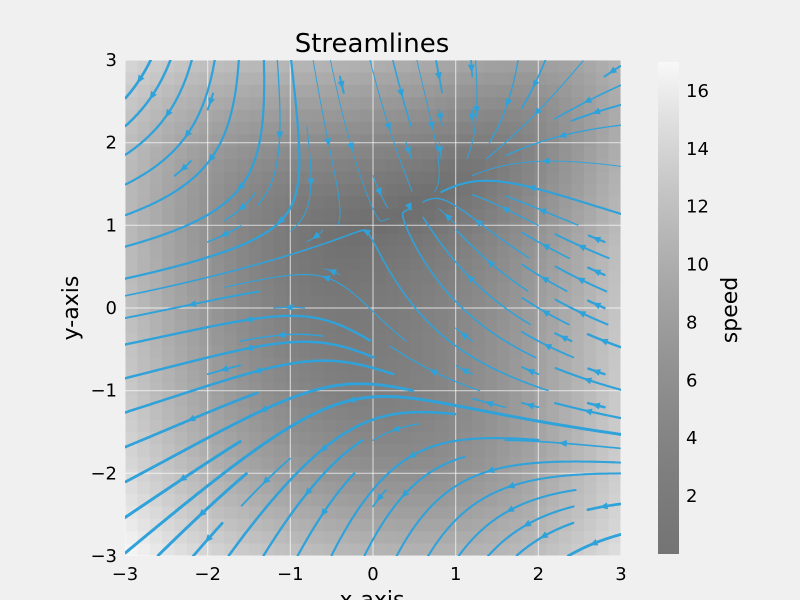  Describe the element at coordinates (730, 310) in the screenshot. I see `colorbar-label: speed` at that location.